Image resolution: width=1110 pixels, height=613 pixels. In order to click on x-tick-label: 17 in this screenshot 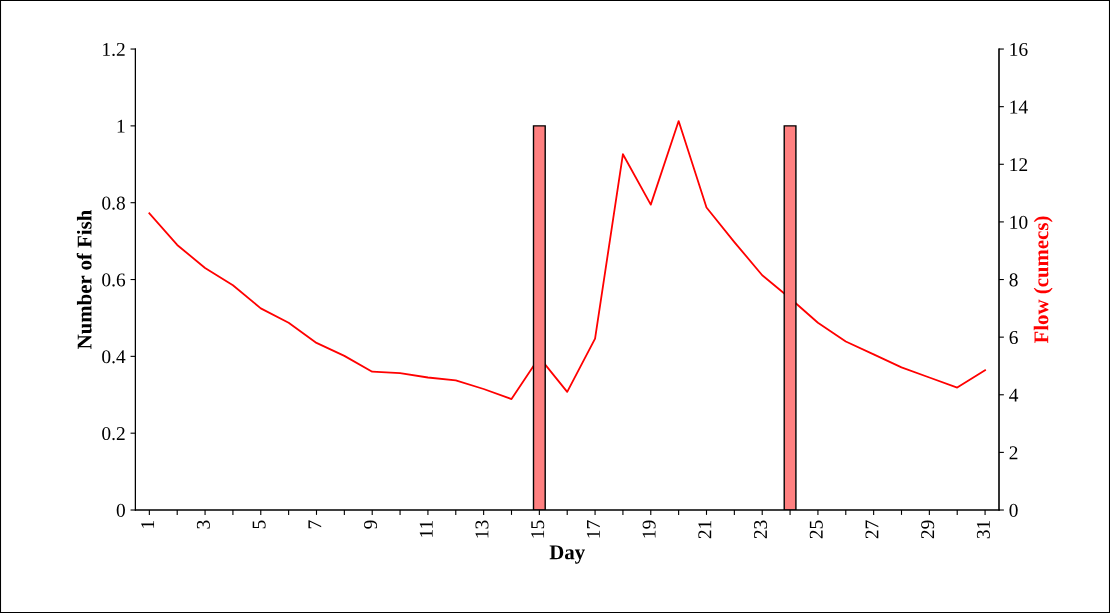, I will do `click(593, 529)`.